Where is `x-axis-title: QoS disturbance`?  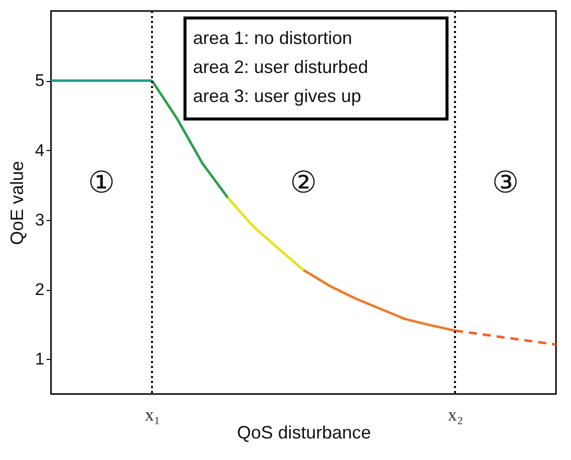
x-axis-title: QoS disturbance is located at coordinates (304, 432).